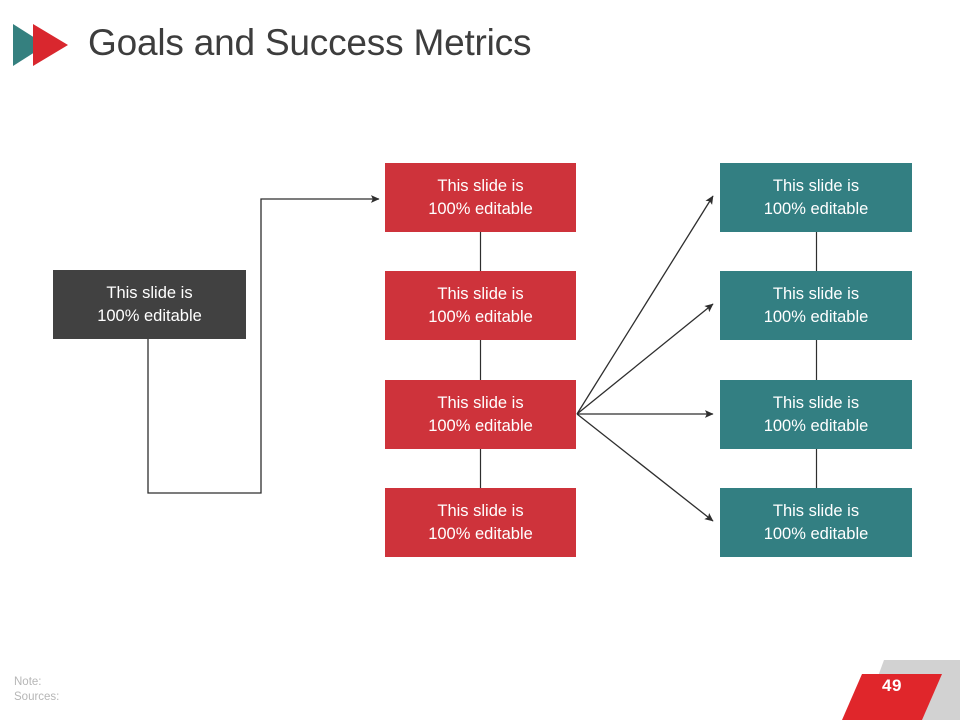 The height and width of the screenshot is (725, 960). Describe the element at coordinates (480, 402) in the screenshot. I see `red-node-3-line1: This slide is` at that location.